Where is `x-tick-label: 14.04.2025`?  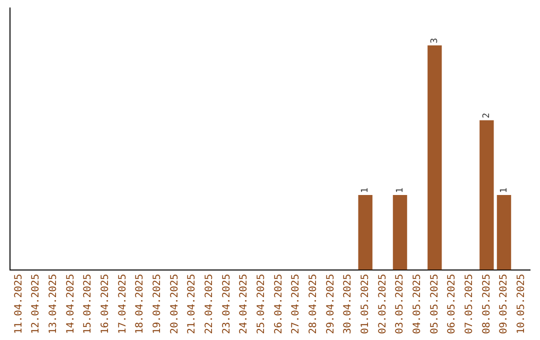
x-tick-label: 14.04.2025 is located at coordinates (70, 304).